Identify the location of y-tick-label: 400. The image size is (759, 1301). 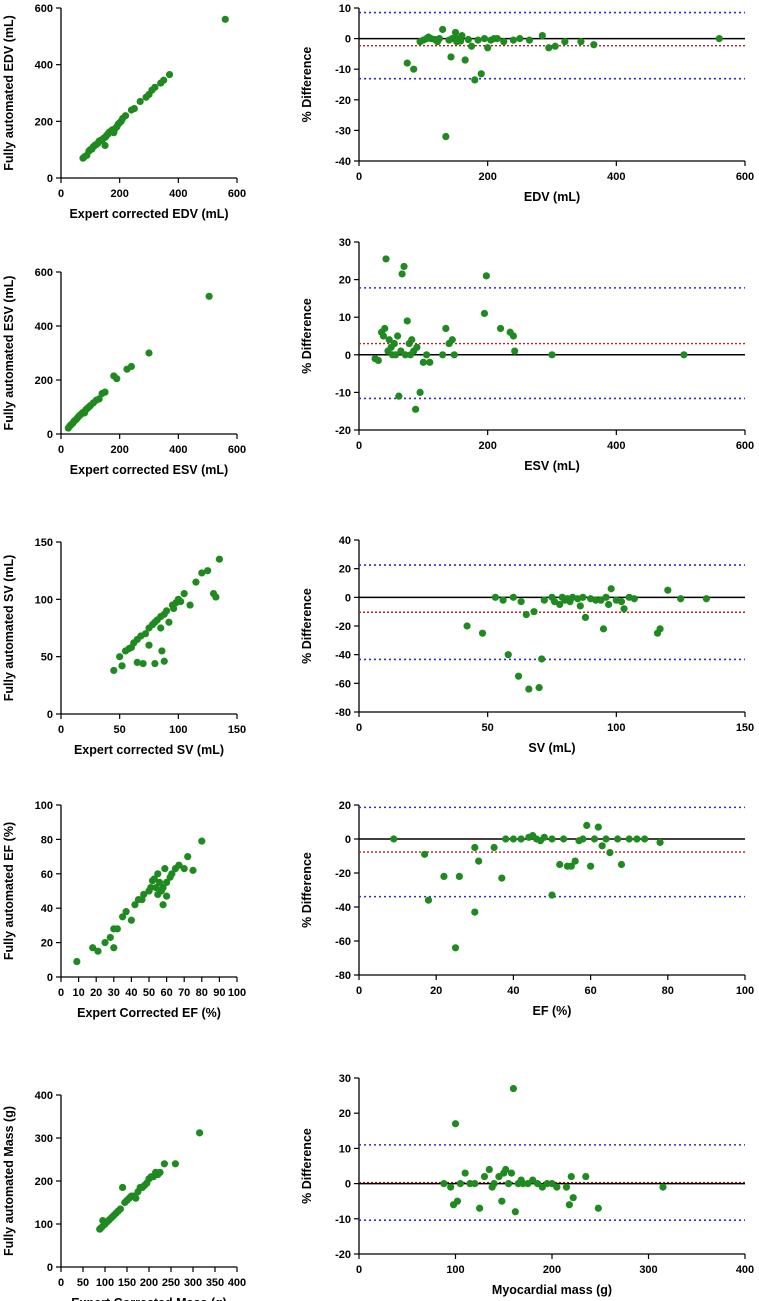
(44, 327).